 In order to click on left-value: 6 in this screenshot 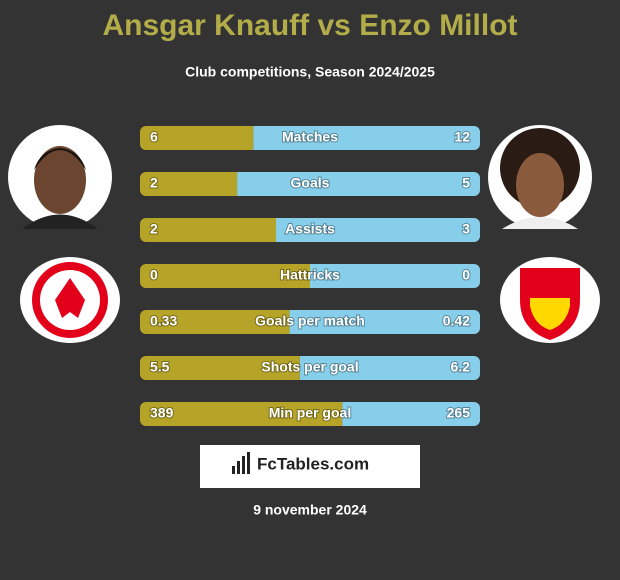, I will do `click(154, 137)`.